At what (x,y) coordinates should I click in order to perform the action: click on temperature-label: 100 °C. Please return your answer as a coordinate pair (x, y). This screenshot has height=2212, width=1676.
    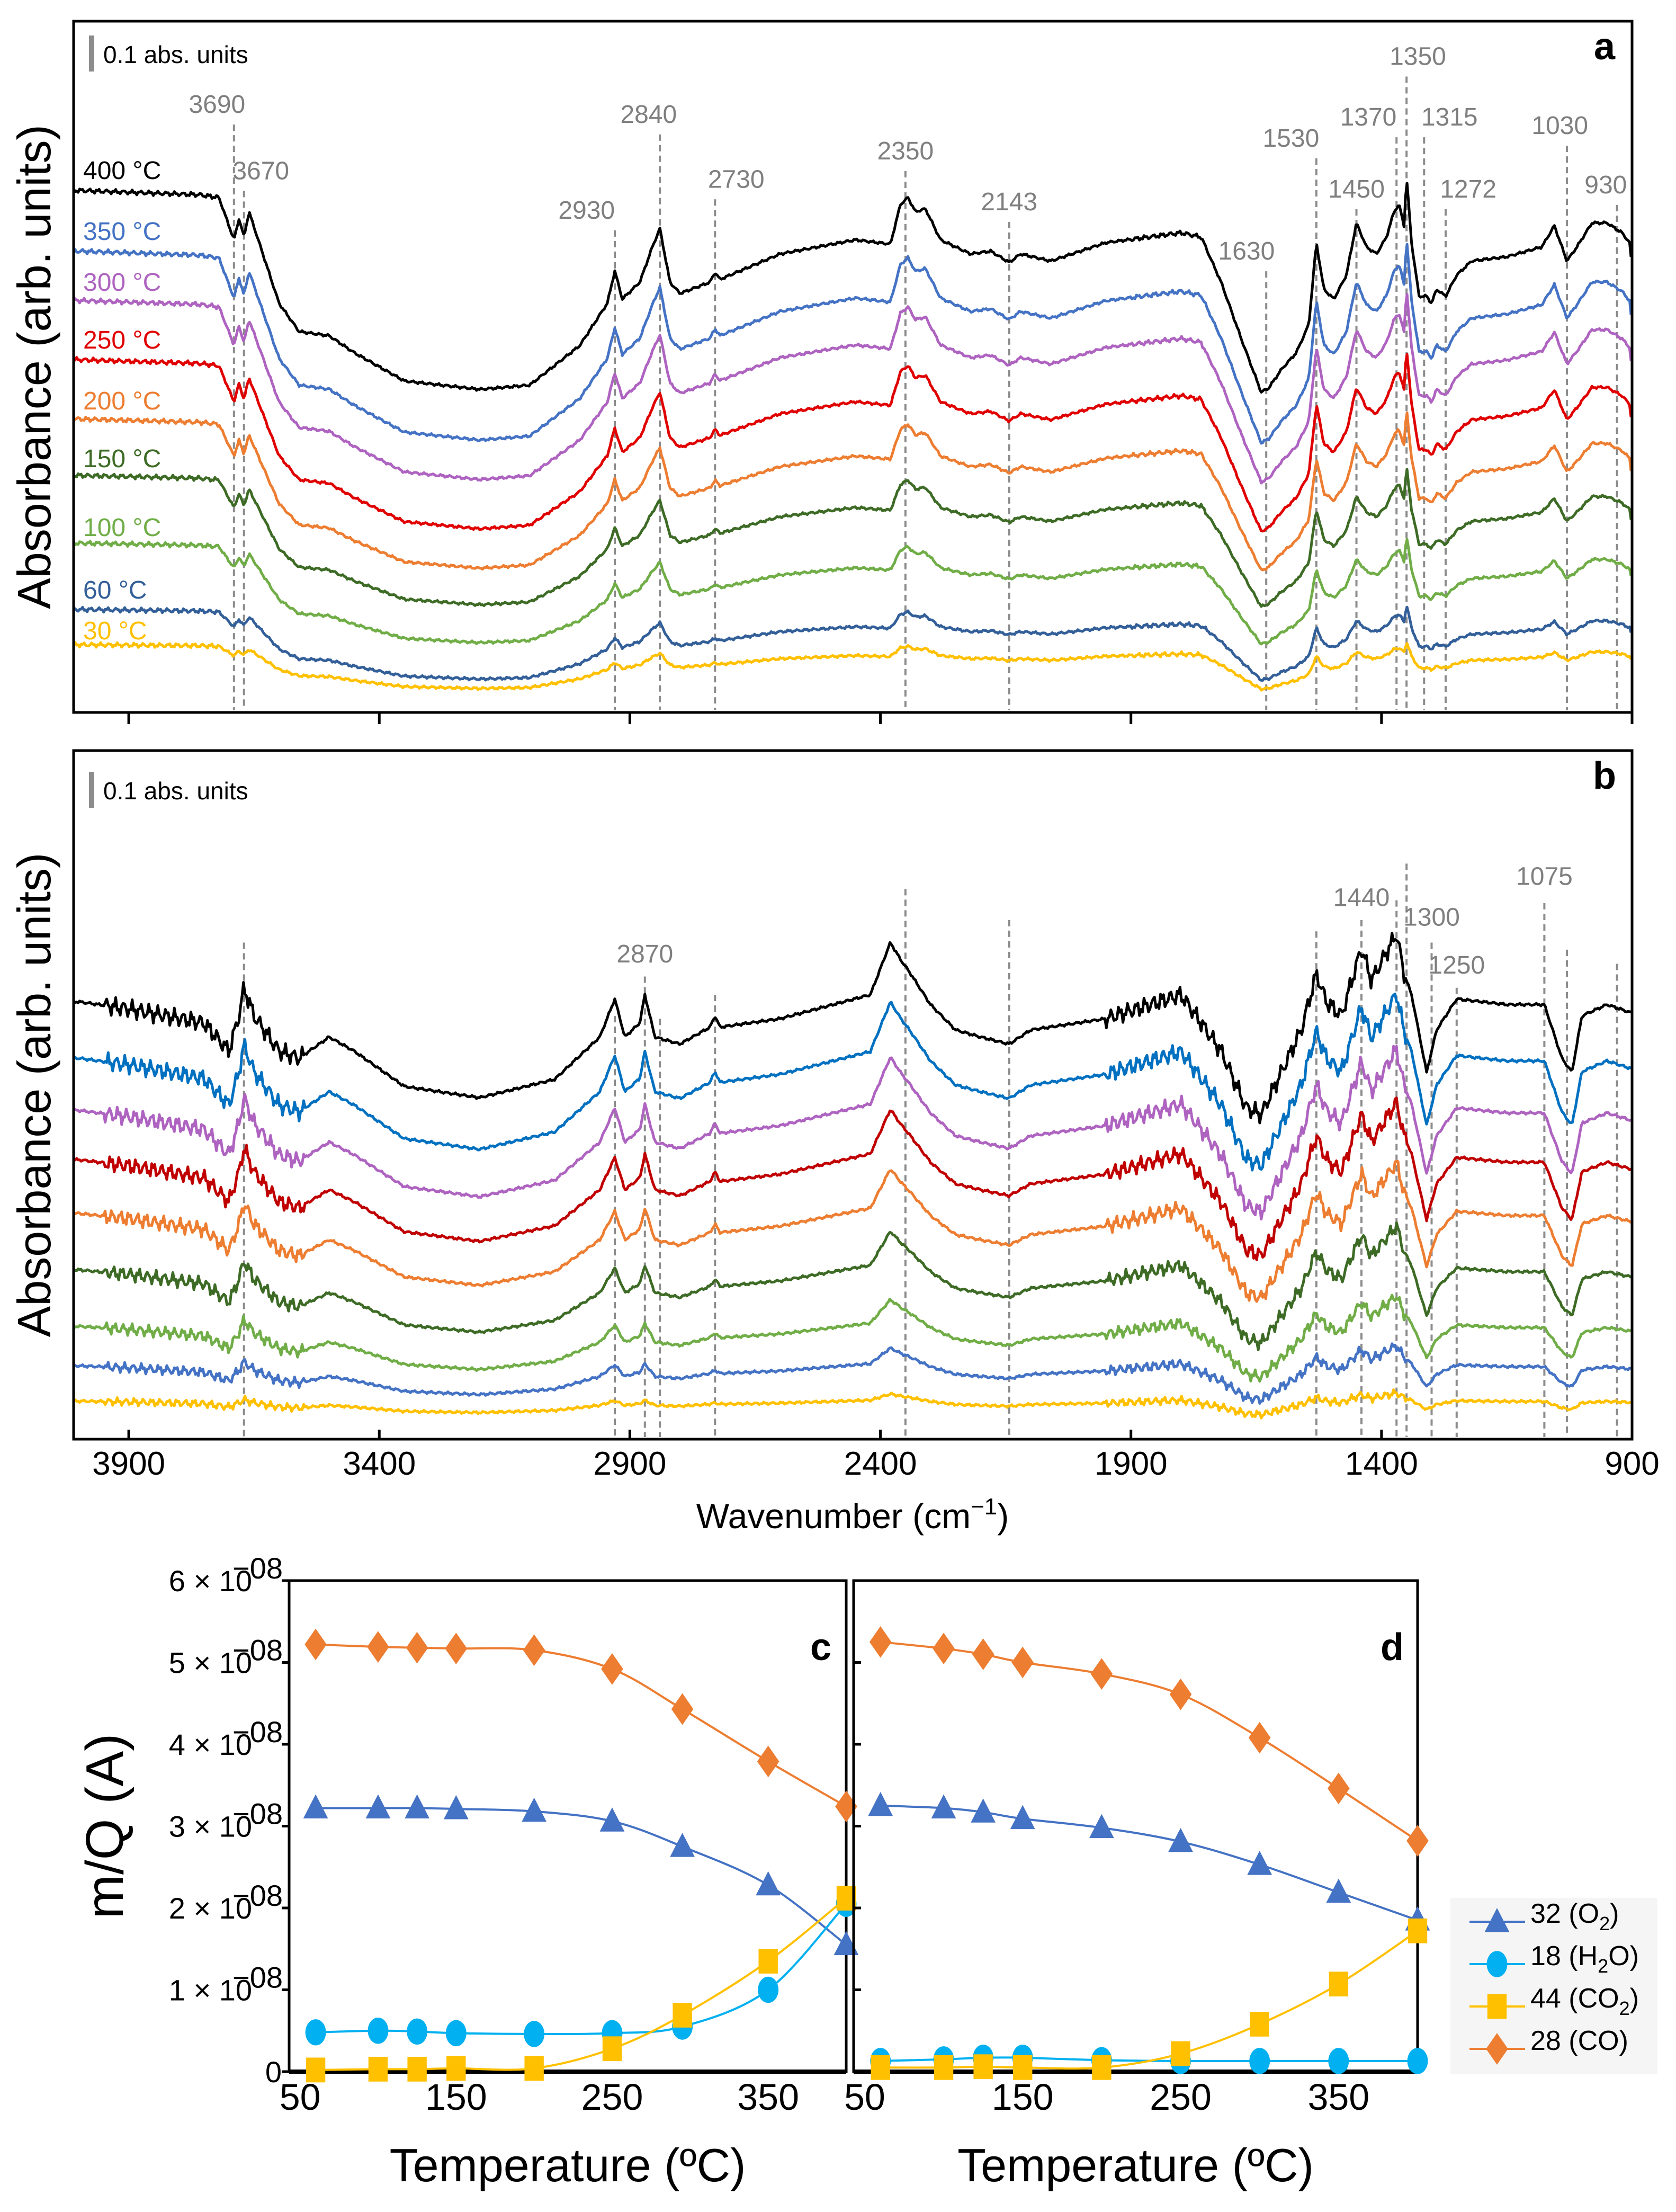
    Looking at the image, I should click on (122, 528).